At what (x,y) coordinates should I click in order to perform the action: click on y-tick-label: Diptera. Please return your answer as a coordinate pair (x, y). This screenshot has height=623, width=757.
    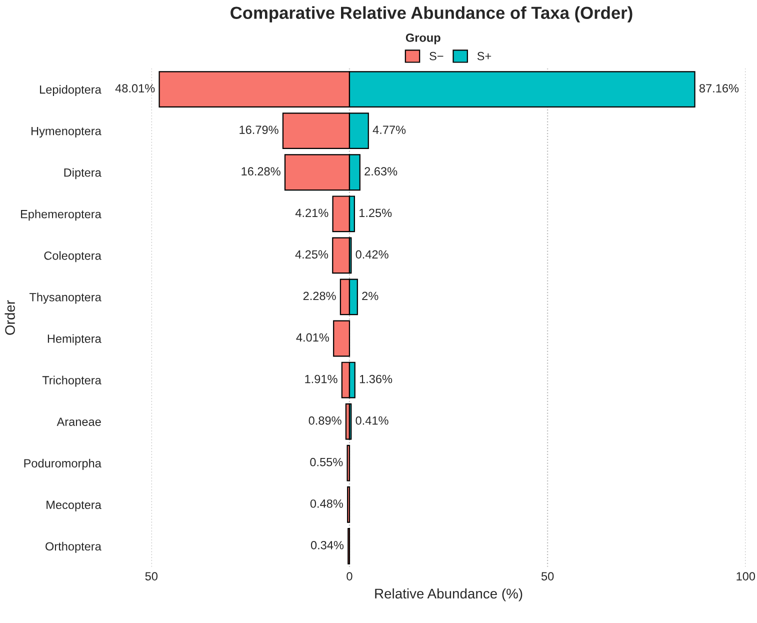
    Looking at the image, I should click on (83, 174).